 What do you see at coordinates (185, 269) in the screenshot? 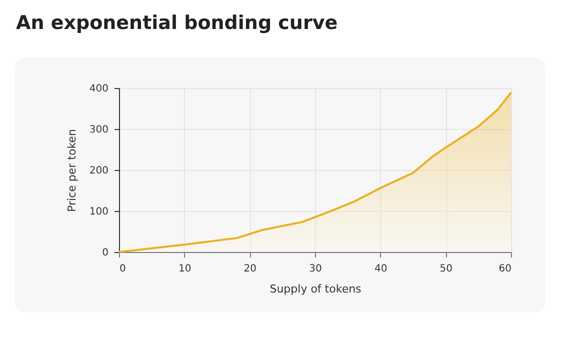
I see `x-tick-label: 10` at bounding box center [185, 269].